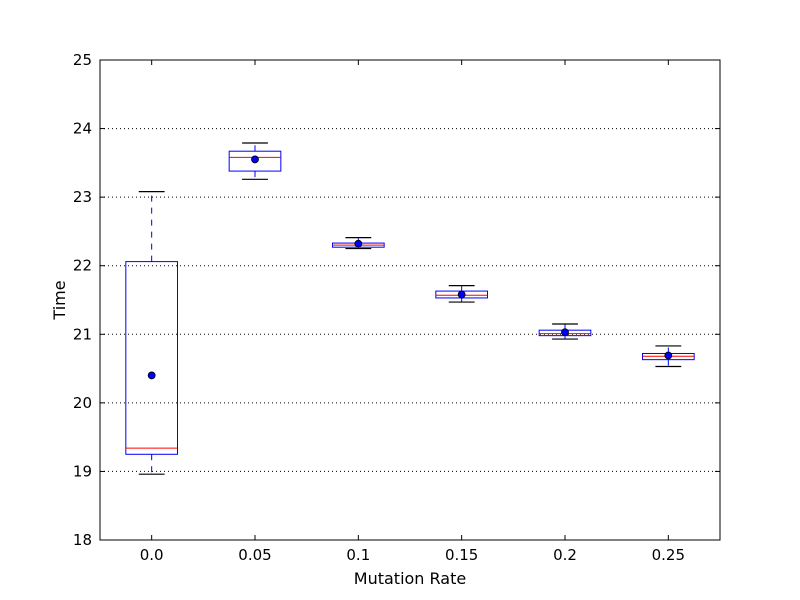 This screenshot has width=800, height=600. What do you see at coordinates (668, 555) in the screenshot?
I see `x-tick-label: 0.25` at bounding box center [668, 555].